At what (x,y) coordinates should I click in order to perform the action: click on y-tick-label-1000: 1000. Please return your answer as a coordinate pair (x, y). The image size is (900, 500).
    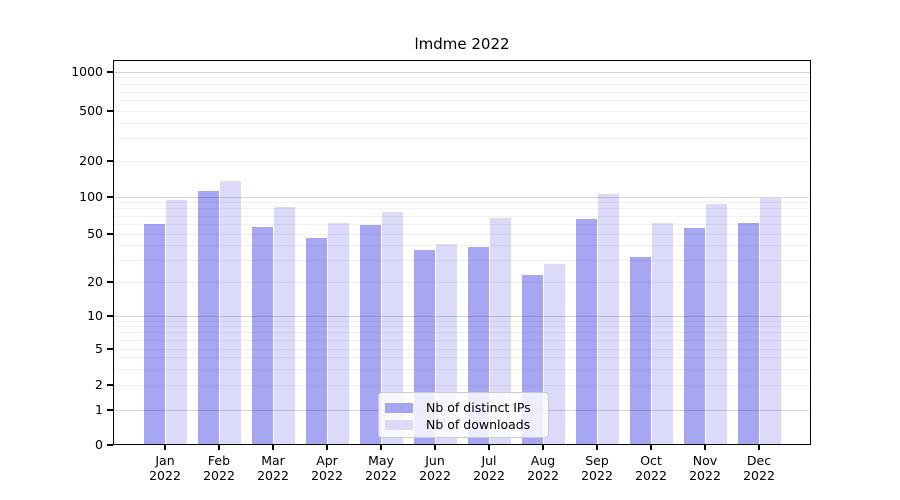
    Looking at the image, I should click on (87, 71).